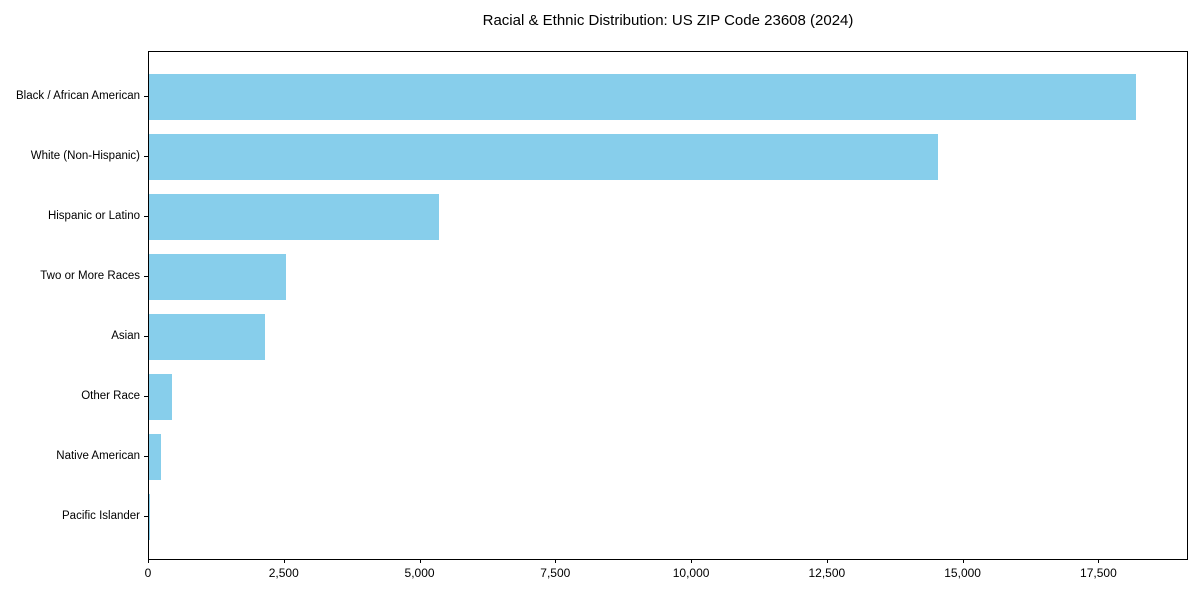 This screenshot has width=1200, height=600. I want to click on bar-other-race, so click(161, 397).